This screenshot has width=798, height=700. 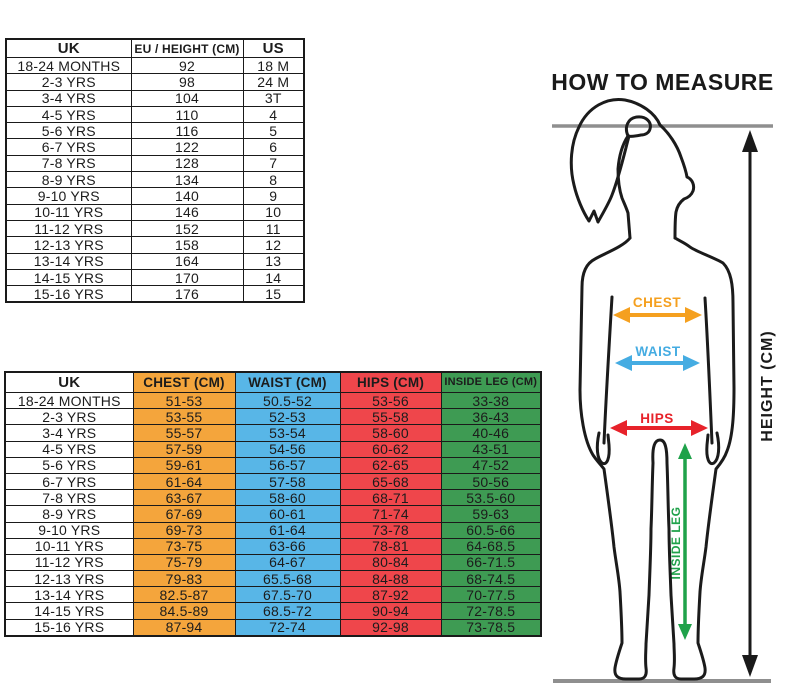 I want to click on table-row: 14-15 YRS 170 14, so click(x=155, y=277).